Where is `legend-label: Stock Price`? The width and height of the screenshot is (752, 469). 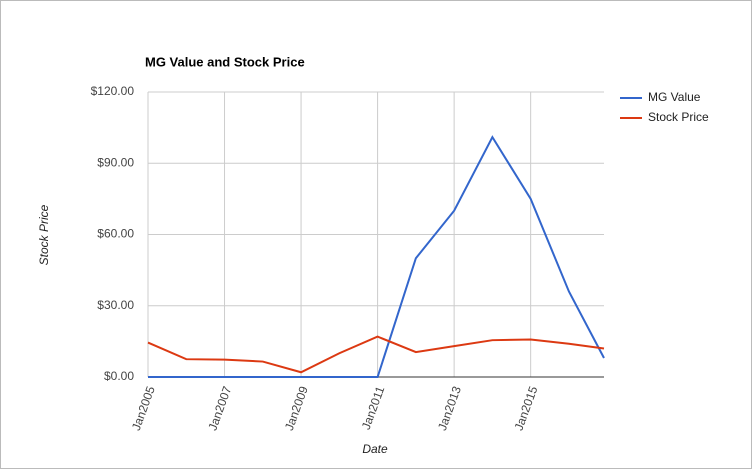 legend-label: Stock Price is located at coordinates (678, 117).